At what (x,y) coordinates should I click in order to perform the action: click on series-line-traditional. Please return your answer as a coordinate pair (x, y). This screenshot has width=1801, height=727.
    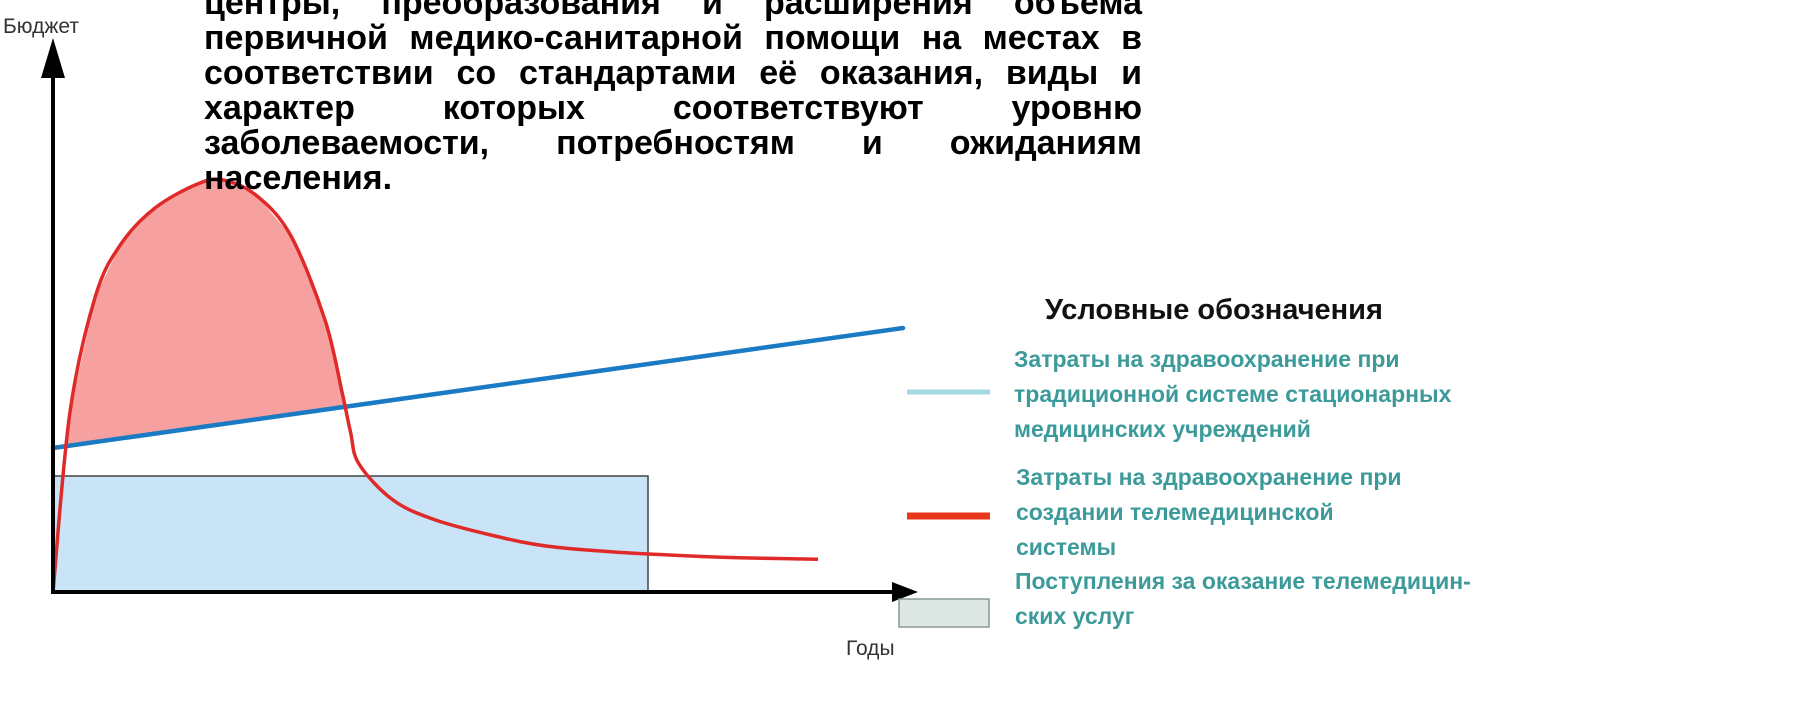
    Looking at the image, I should click on (478, 388).